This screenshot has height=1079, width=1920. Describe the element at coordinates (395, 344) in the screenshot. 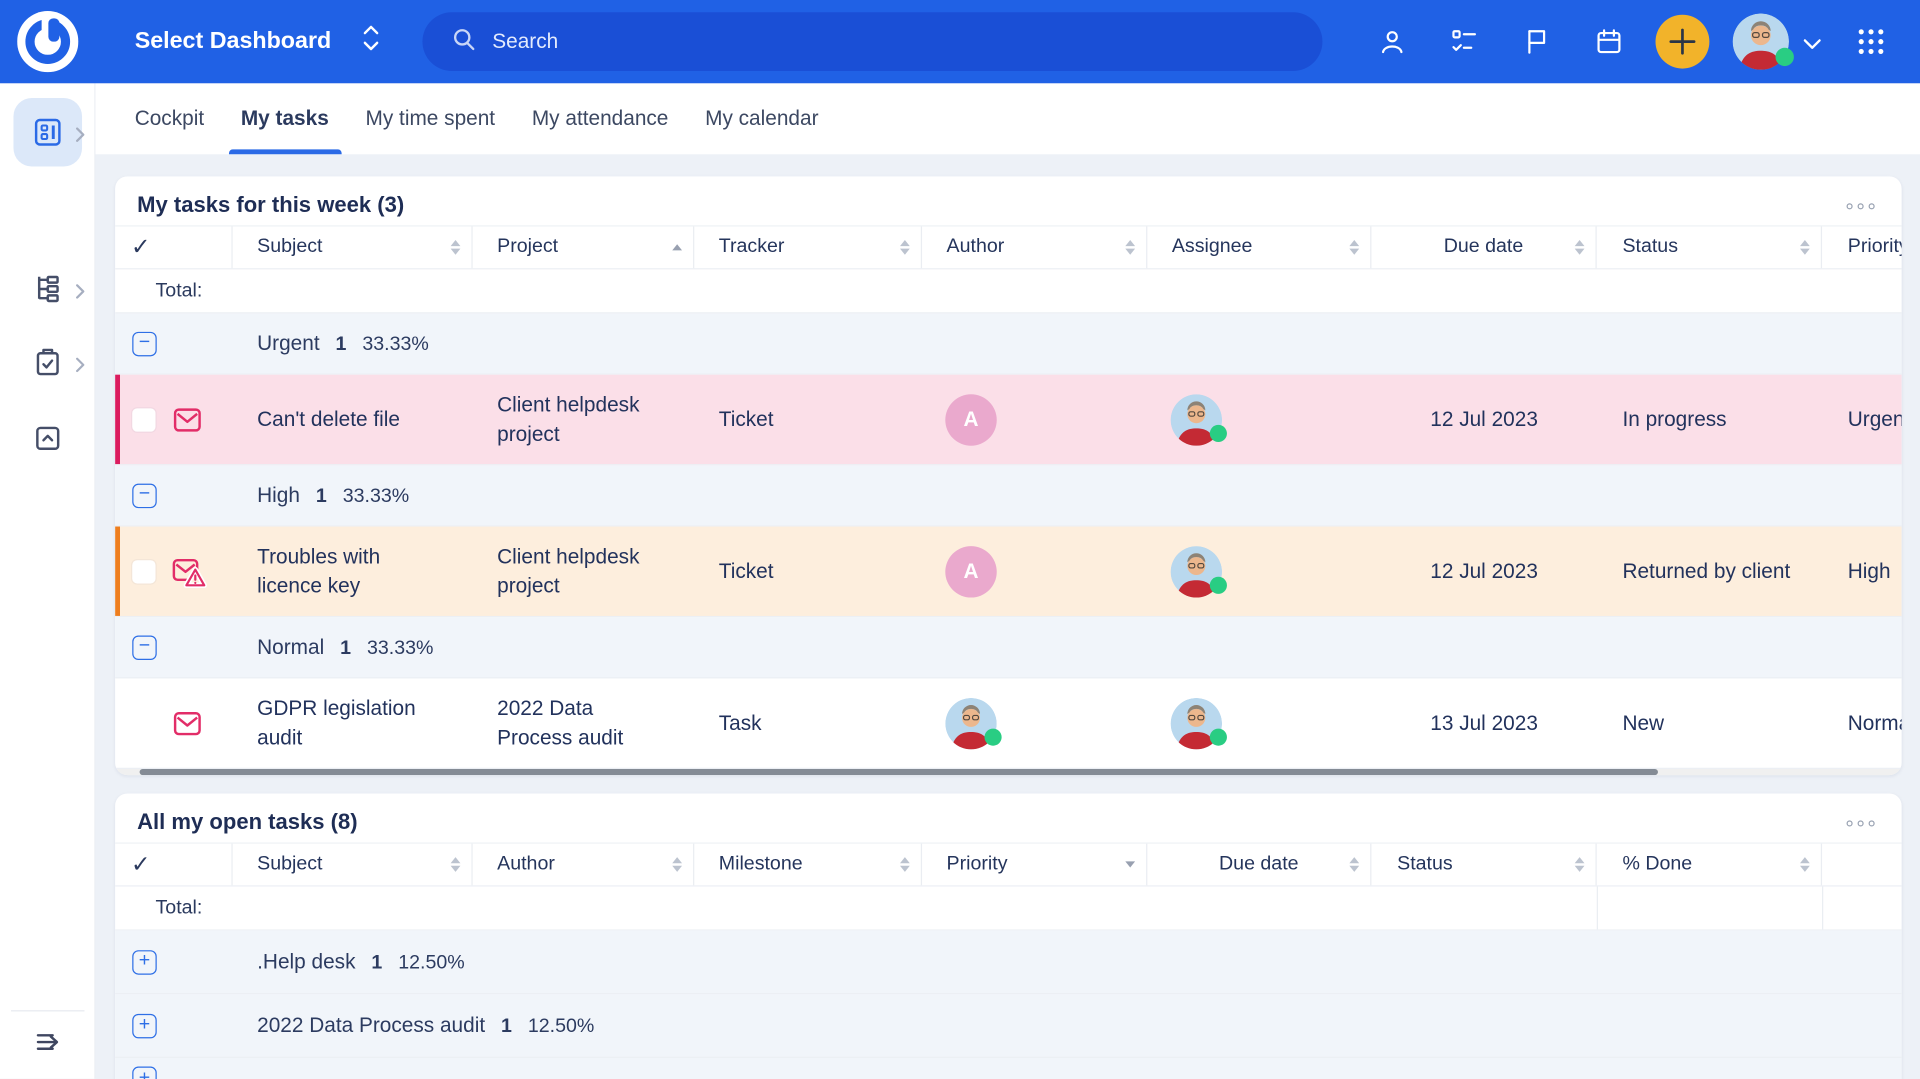

I see `group-percent: 33.33%` at that location.